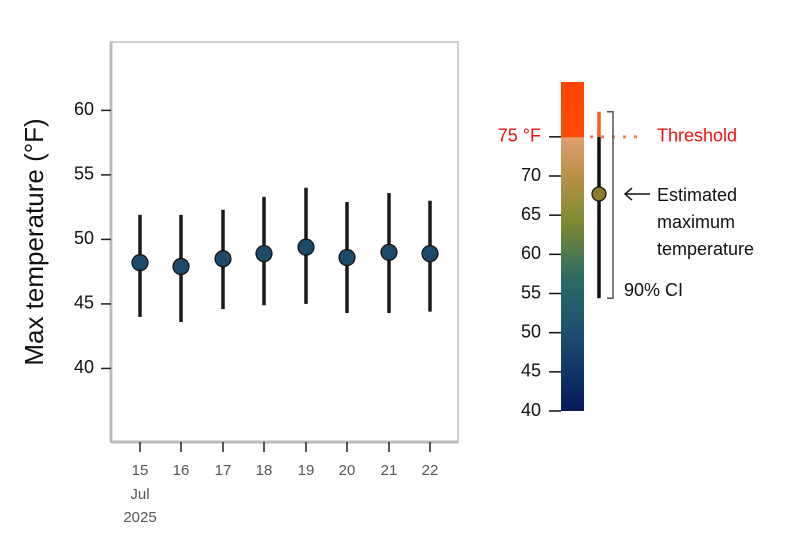 This screenshot has height=555, width=800. I want to click on y-tick-label: 45, so click(84, 303).